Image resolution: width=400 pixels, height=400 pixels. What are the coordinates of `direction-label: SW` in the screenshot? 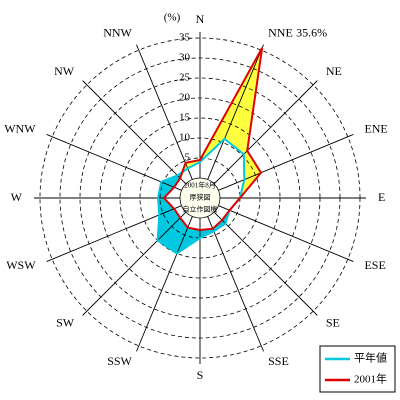 It's located at (65, 323).